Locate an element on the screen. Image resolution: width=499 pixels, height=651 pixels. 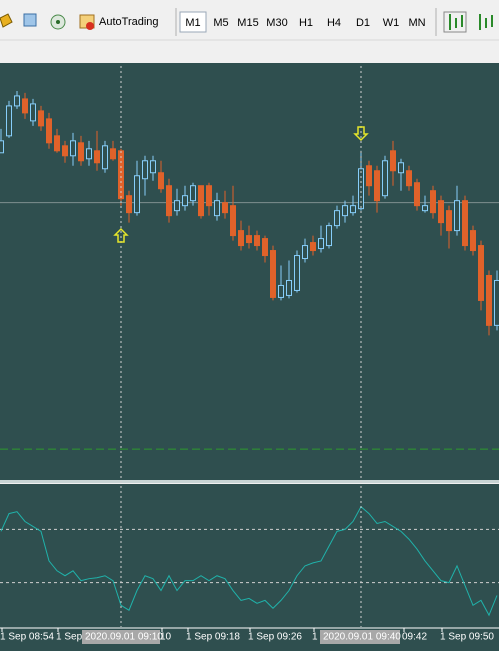
timeframe-button: D1 is located at coordinates (363, 23).